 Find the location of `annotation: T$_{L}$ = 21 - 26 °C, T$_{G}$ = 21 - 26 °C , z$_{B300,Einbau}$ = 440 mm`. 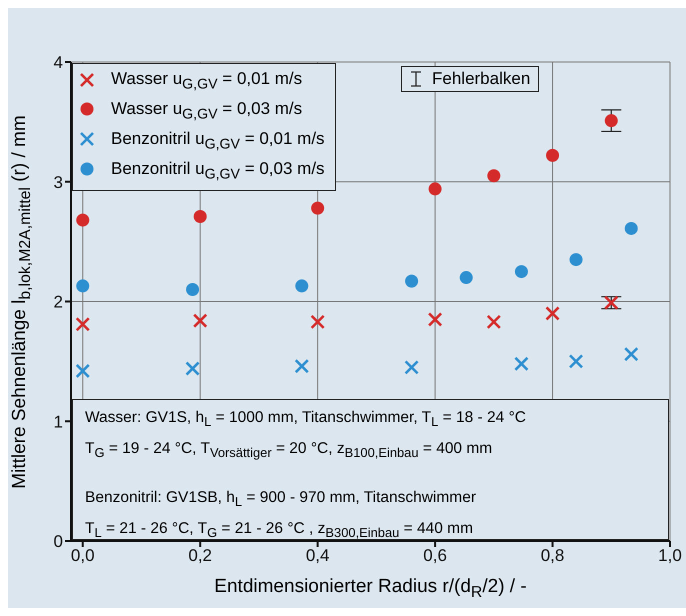

annotation: T$_{L}$ = 21 - 26 °C, T$_{G}$ = 21 - 26 °C , z$_{B300,Einbau}$ = 440 mm is located at coordinates (279, 530).